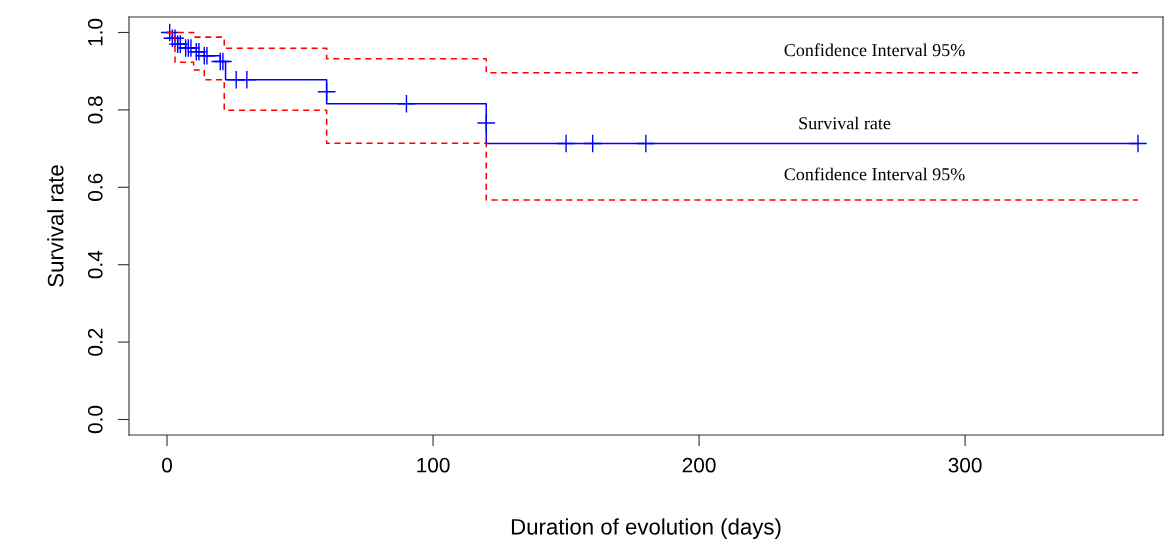  What do you see at coordinates (95, 32) in the screenshot?
I see `y-tick-label: 1.0` at bounding box center [95, 32].